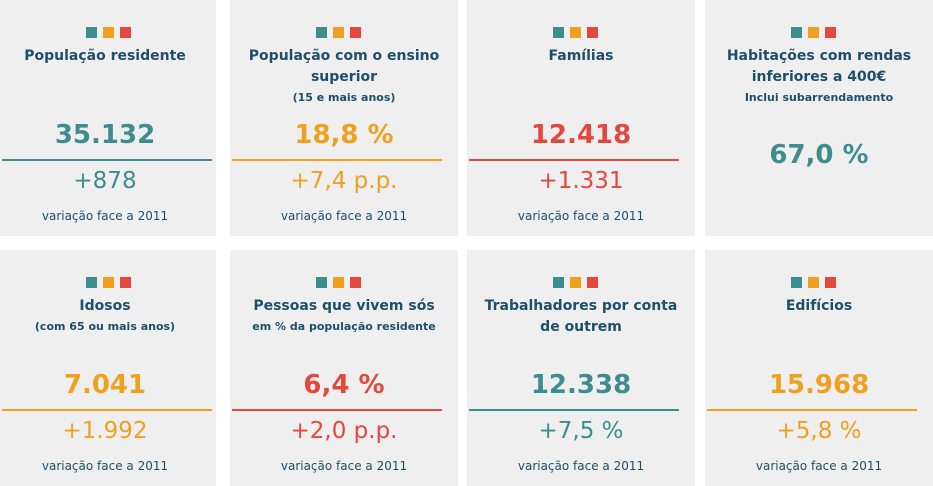 This screenshot has width=933, height=486. I want to click on card-title: Edifícios, so click(819, 306).